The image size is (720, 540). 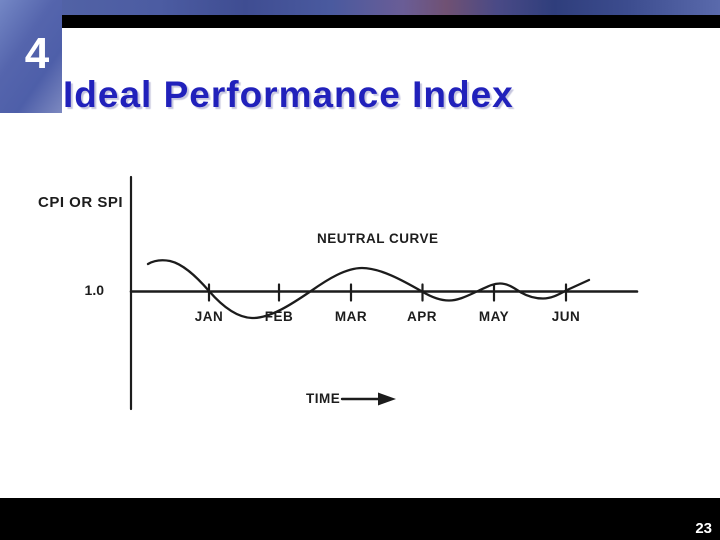 What do you see at coordinates (566, 316) in the screenshot?
I see `x-tick-label-jun: JUN` at bounding box center [566, 316].